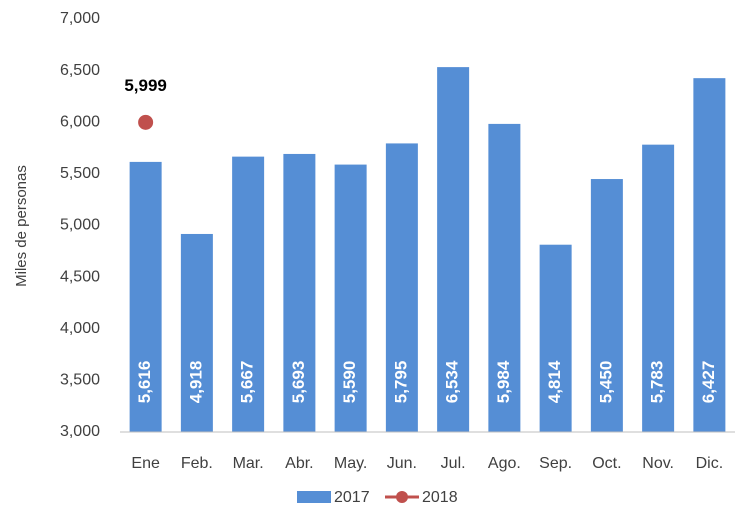  I want to click on bar-value-label: 5,616, so click(144, 382).